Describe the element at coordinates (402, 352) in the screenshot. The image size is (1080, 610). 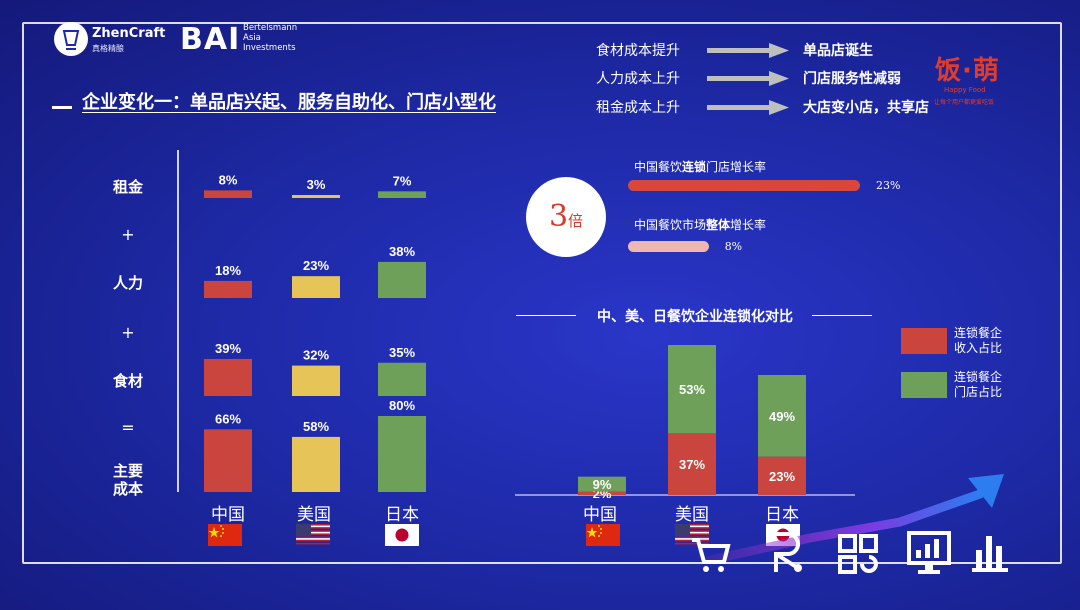
I see `bar-value-label: 35%` at that location.